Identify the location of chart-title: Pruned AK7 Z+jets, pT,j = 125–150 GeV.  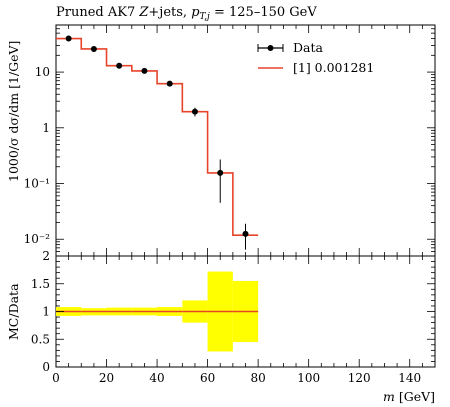
(186, 13).